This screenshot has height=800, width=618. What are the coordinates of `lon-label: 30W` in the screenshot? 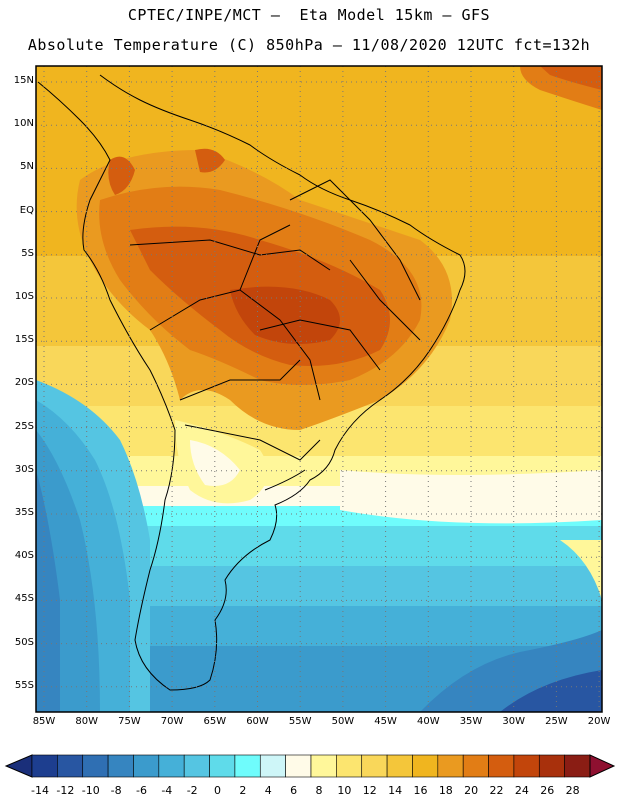 It's located at (513, 721).